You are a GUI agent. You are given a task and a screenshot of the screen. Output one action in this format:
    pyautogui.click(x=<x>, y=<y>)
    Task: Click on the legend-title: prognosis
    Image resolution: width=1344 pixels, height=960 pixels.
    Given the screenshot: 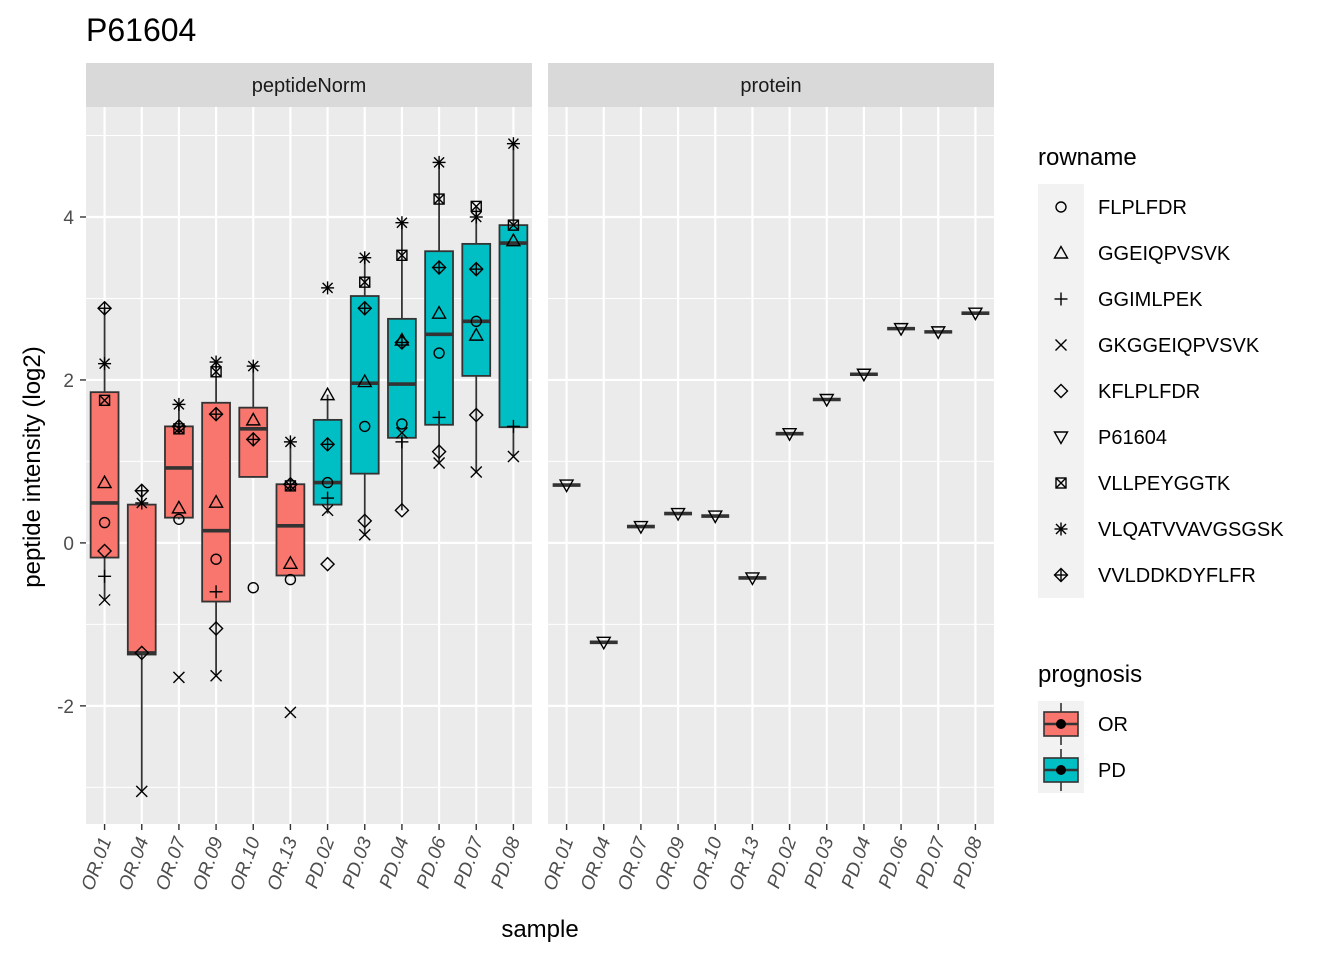 What is the action you would take?
    pyautogui.click(x=1090, y=674)
    